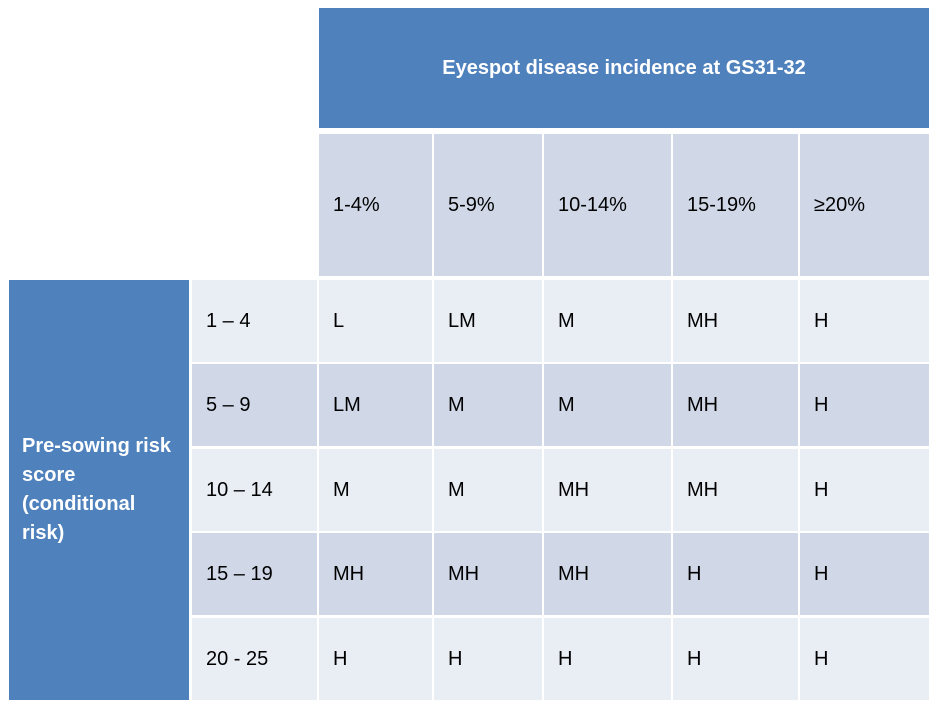 This screenshot has width=939, height=705. I want to click on column-header: 1-4%, so click(375, 205).